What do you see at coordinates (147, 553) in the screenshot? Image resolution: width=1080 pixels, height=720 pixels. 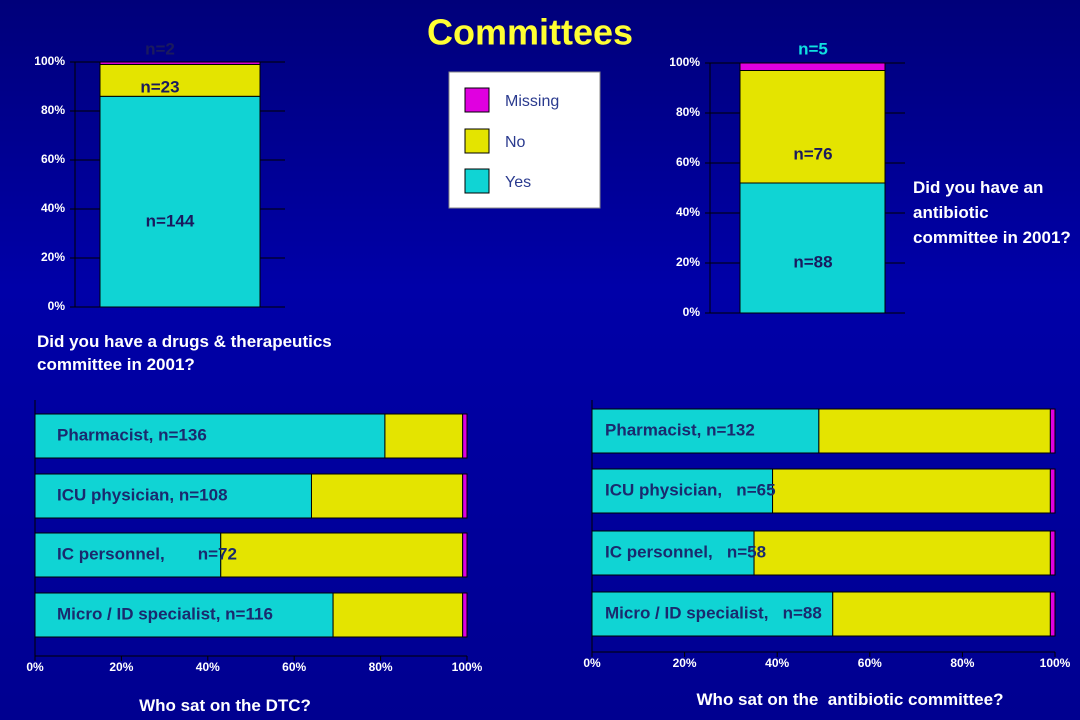 I see `category-label: IC personnel, n=72` at bounding box center [147, 553].